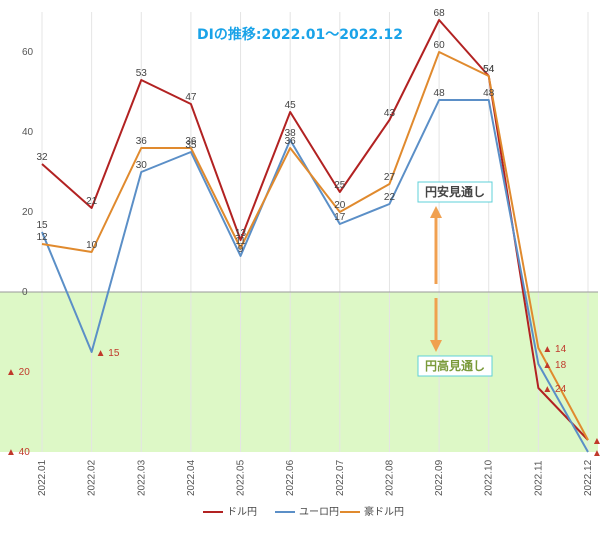 The image size is (600, 533). What do you see at coordinates (489, 477) in the screenshot?
I see `x-tick-label: 2022.10` at bounding box center [489, 477].